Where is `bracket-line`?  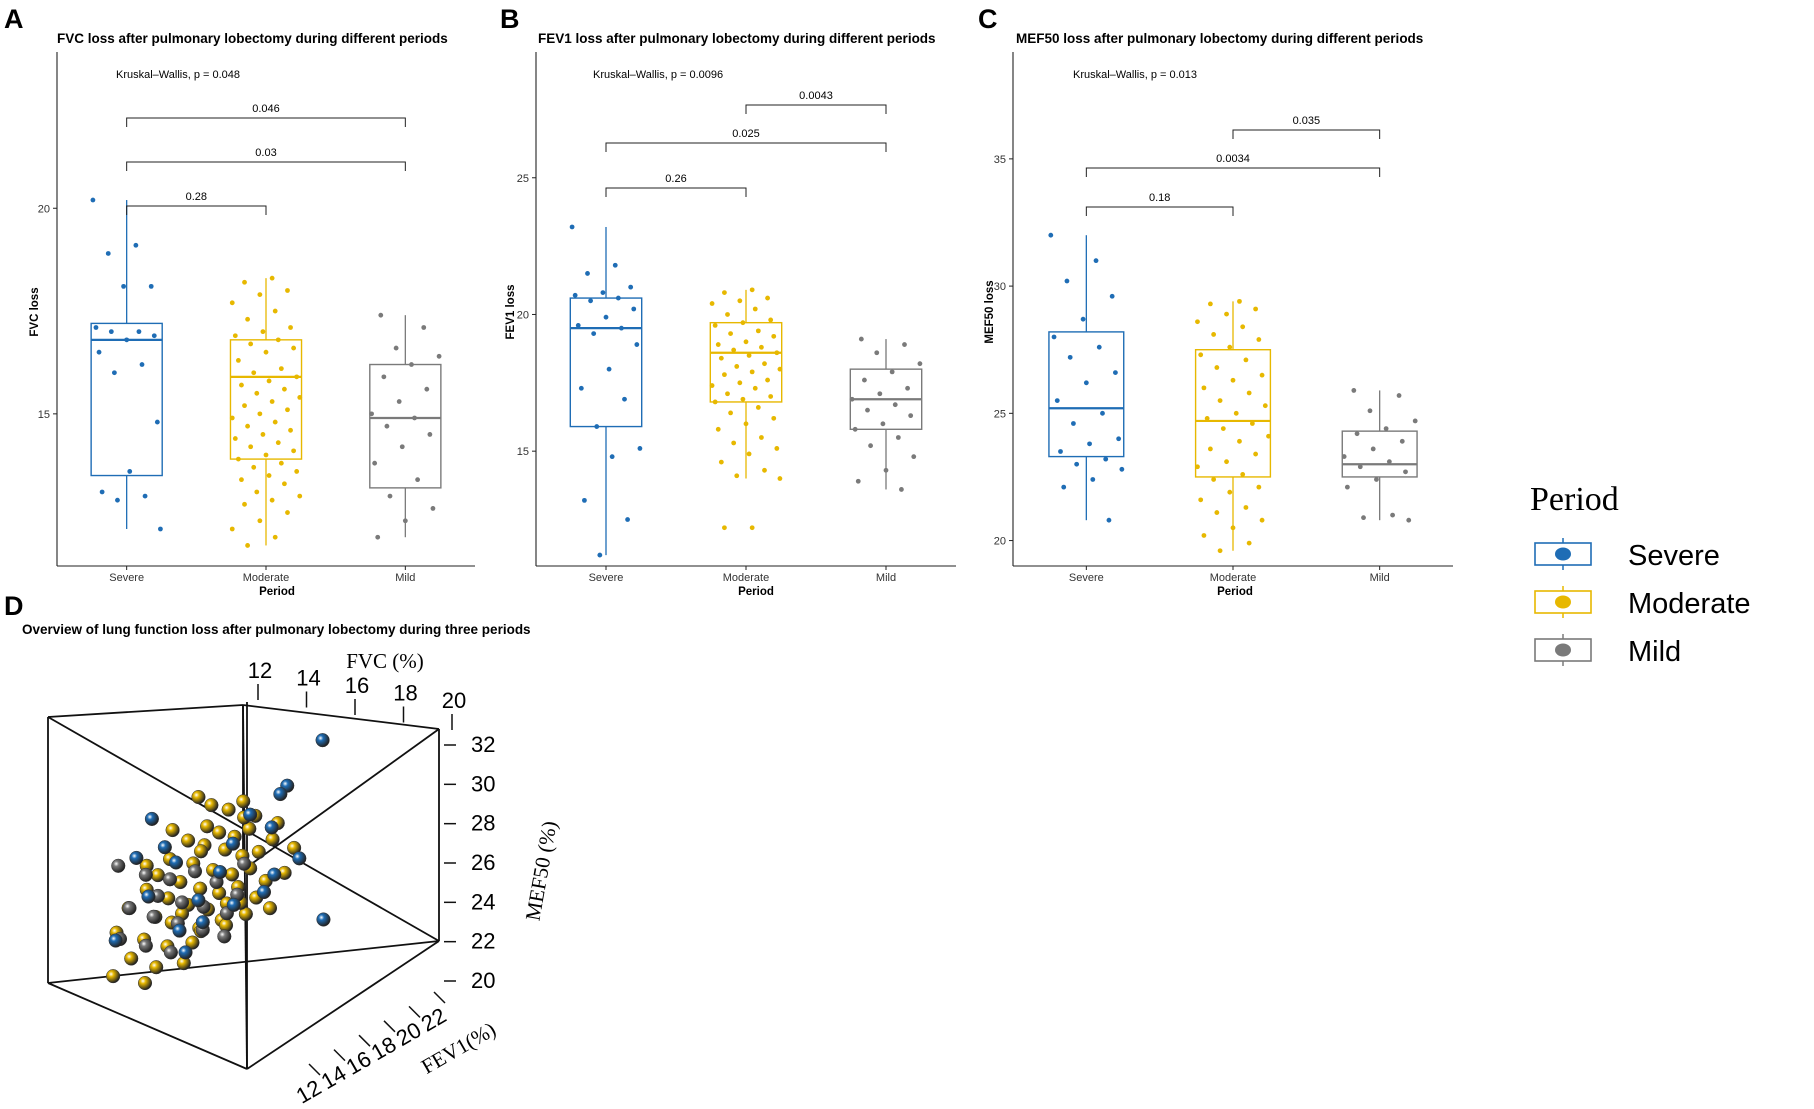 bracket-line is located at coordinates (816, 109).